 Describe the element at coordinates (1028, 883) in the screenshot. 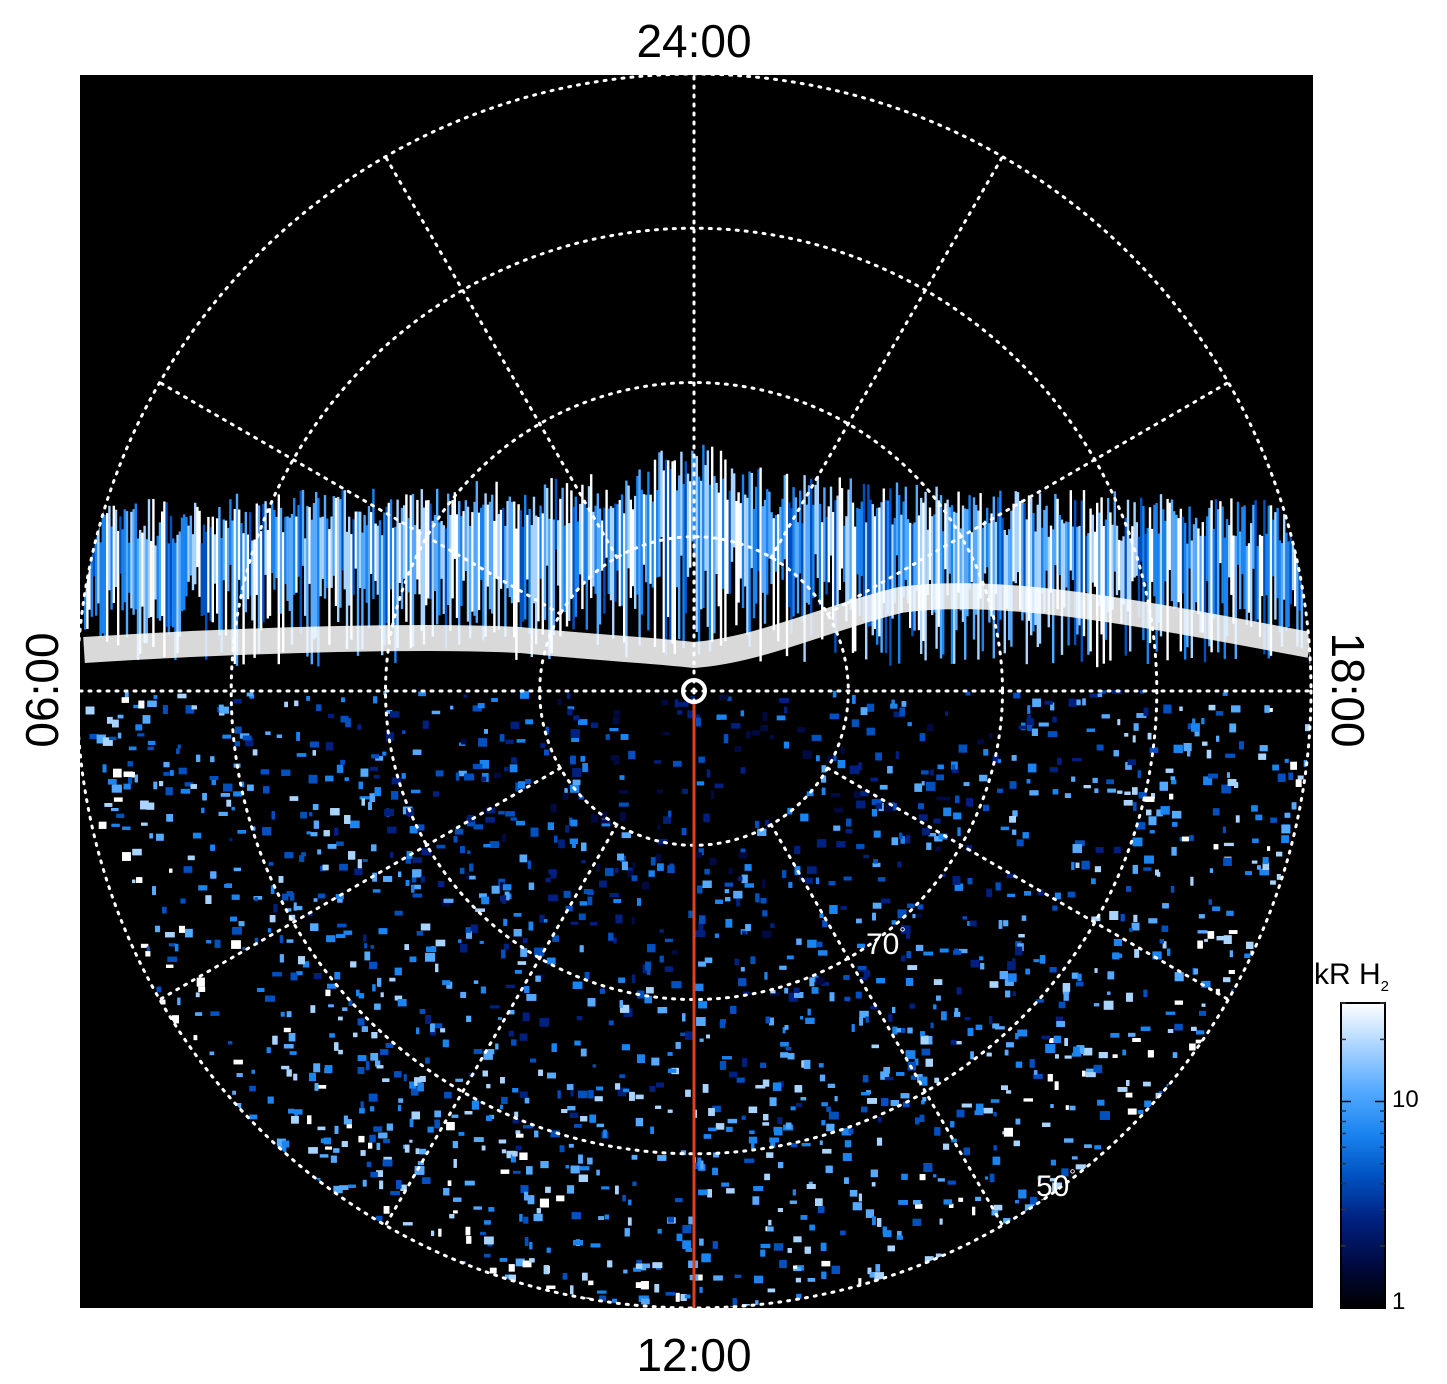

I see `local-time-meridian` at that location.